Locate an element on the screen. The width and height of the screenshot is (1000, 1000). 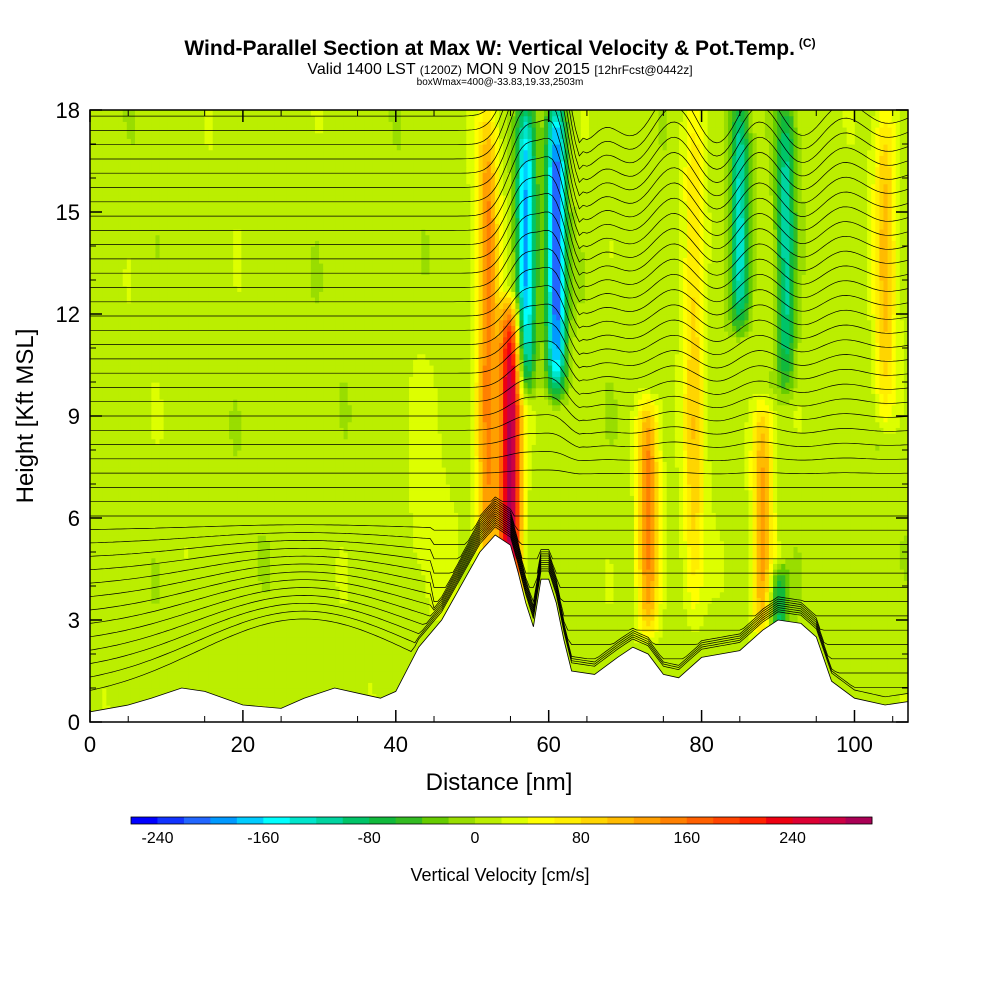
y-tick-label: 9 is located at coordinates (74, 416).